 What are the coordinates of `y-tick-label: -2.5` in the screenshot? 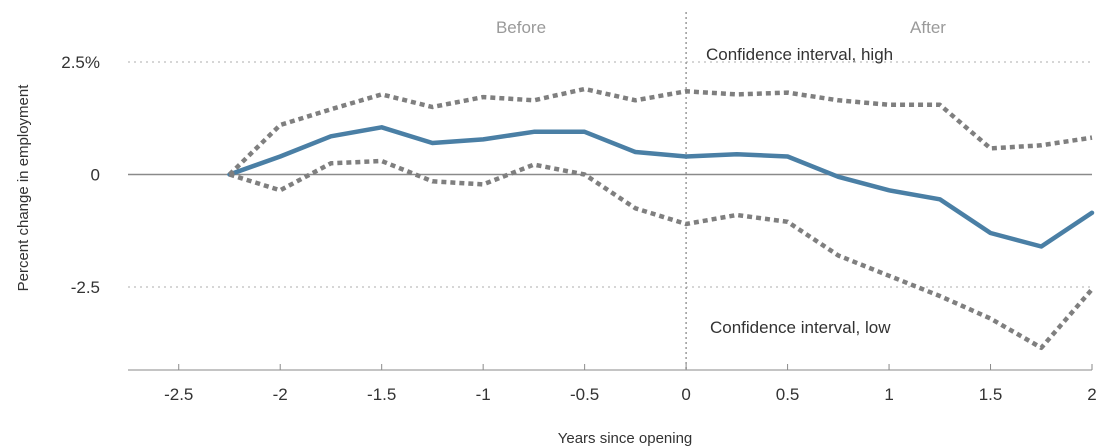 It's located at (85, 287).